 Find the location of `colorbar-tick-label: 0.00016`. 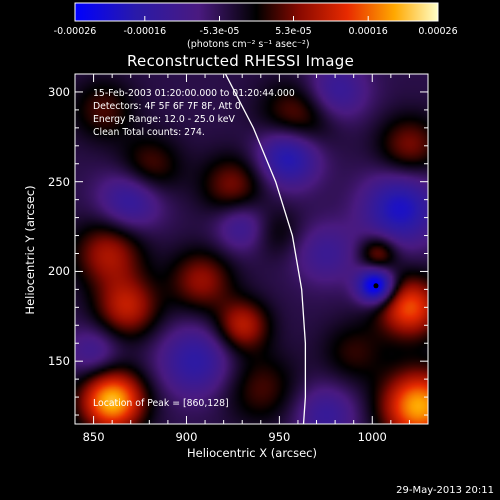

colorbar-tick-label: 0.00016 is located at coordinates (368, 31).